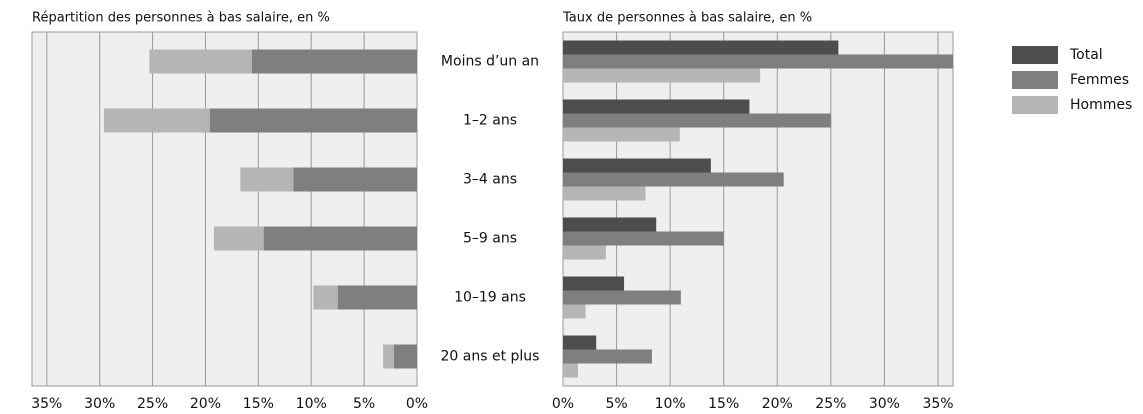 The width and height of the screenshot is (1143, 414). What do you see at coordinates (1101, 105) in the screenshot?
I see `legend-label: Hommes` at bounding box center [1101, 105].